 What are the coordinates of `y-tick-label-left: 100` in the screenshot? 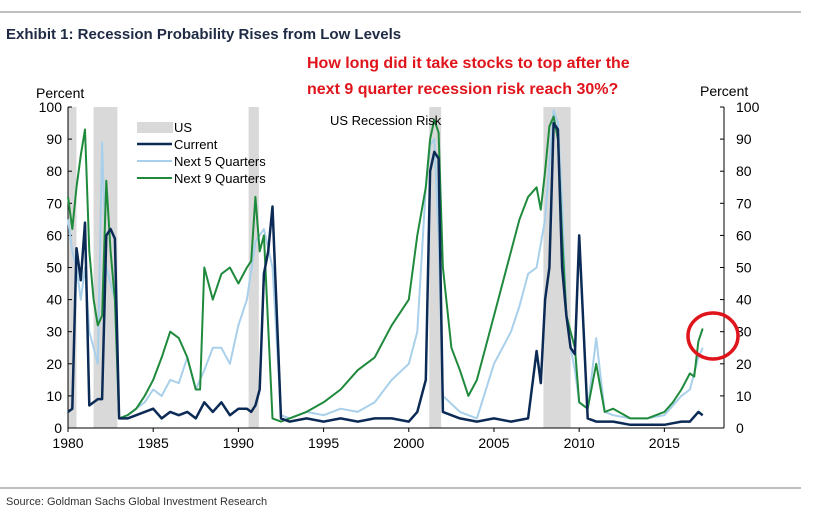 It's located at (51, 107).